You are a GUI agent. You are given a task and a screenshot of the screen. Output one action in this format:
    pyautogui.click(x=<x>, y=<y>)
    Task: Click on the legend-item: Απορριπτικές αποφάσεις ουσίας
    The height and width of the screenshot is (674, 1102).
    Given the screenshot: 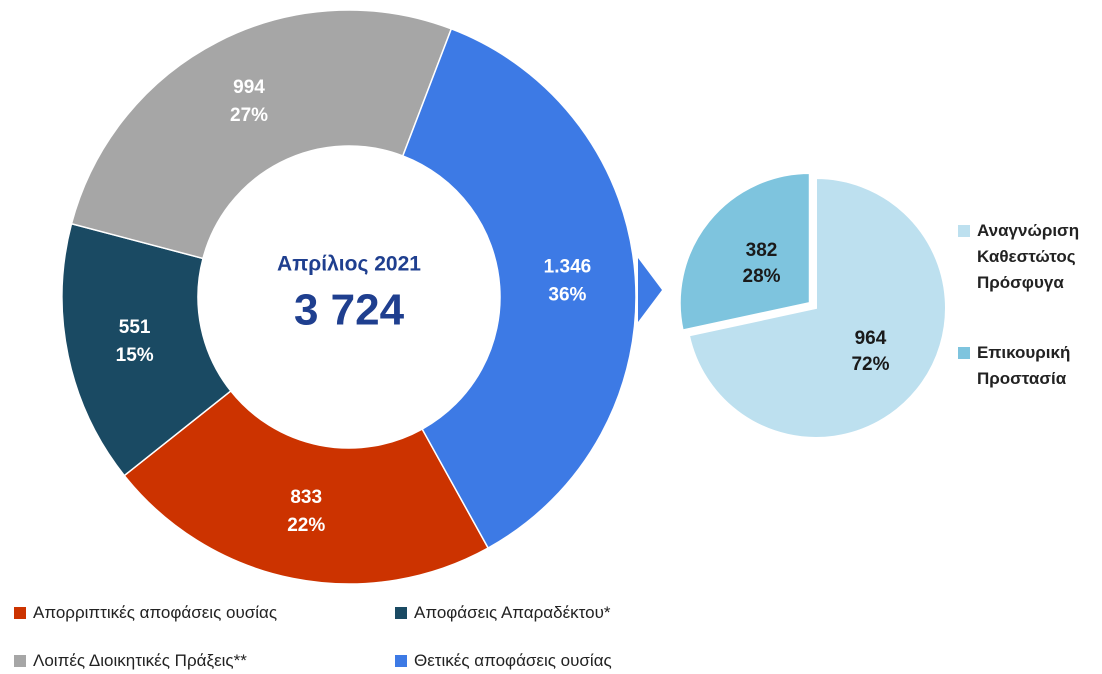 What is the action you would take?
    pyautogui.click(x=145, y=613)
    